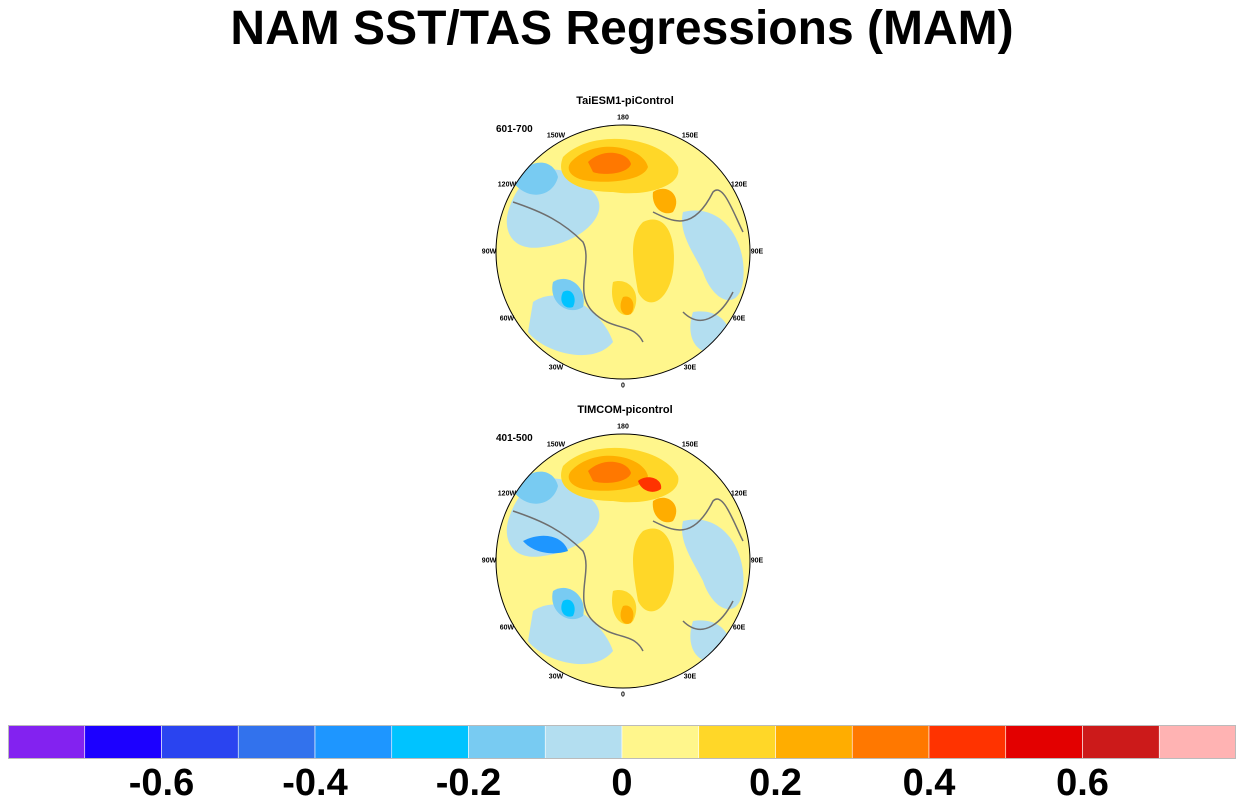 The width and height of the screenshot is (1244, 807). Describe the element at coordinates (622, 28) in the screenshot. I see `figure-title: NAM SST/TAS Regressions (MAM)` at that location.